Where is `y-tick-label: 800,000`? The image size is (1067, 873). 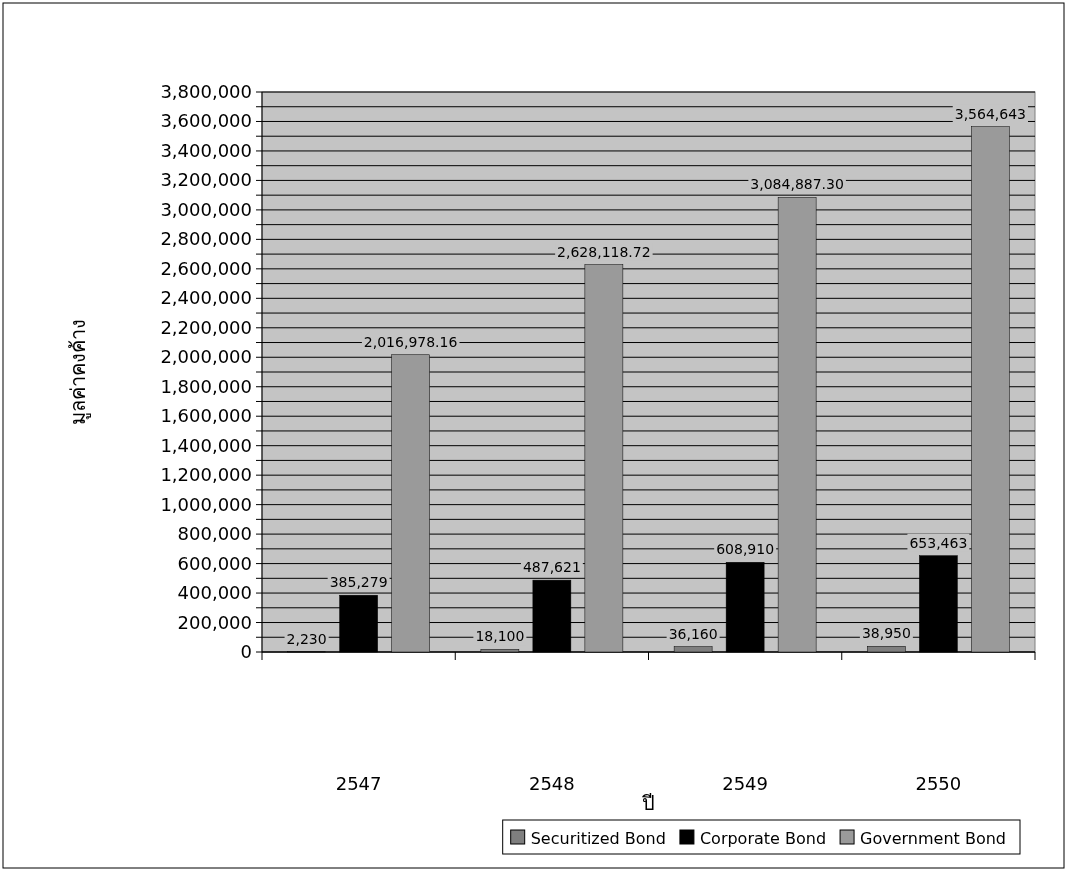
y-tick-label: 800,000 is located at coordinates (214, 534).